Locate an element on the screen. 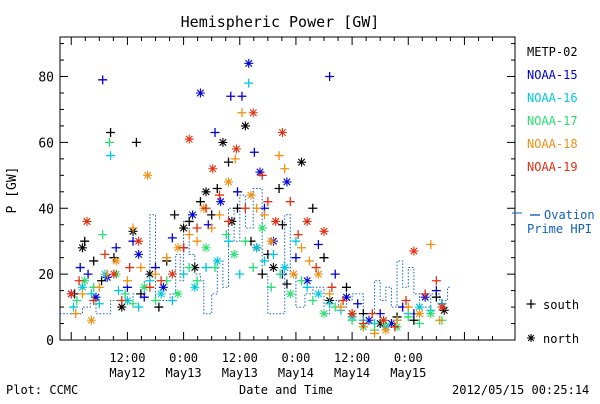 This screenshot has width=600, height=404. x-tick-label-time: 0:00 is located at coordinates (408, 358).